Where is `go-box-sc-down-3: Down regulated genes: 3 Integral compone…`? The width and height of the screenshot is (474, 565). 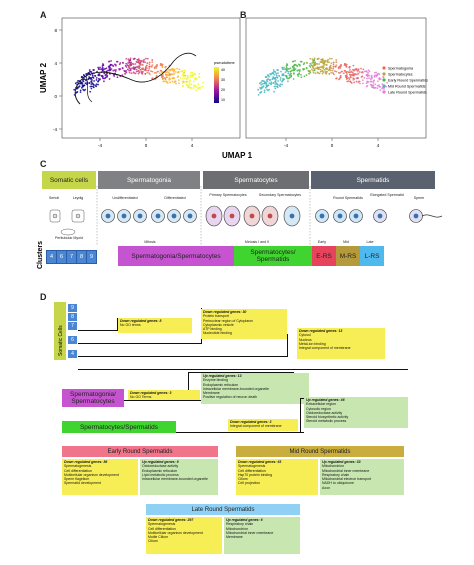 go-box-sc-down-3: Down regulated genes: 3 Integral compone… is located at coordinates (263, 425).